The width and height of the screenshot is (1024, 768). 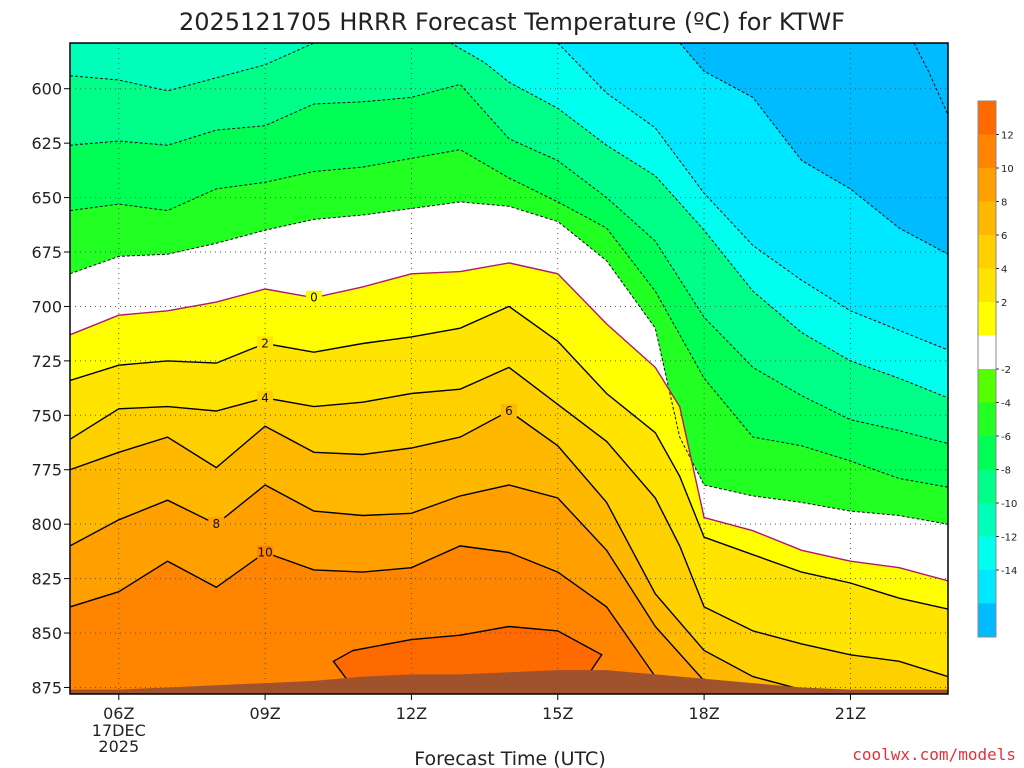 What do you see at coordinates (557, 713) in the screenshot?
I see `x-tick-label: 15Z` at bounding box center [557, 713].